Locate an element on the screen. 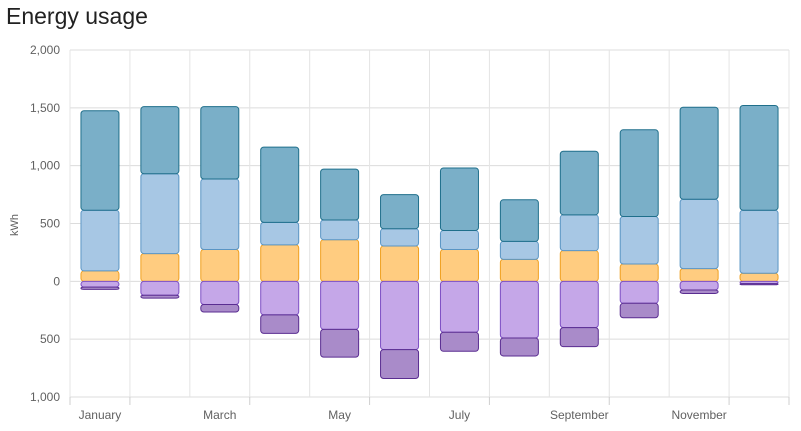 This screenshot has height=431, width=801. y-tick-label: 0 is located at coordinates (56, 281).